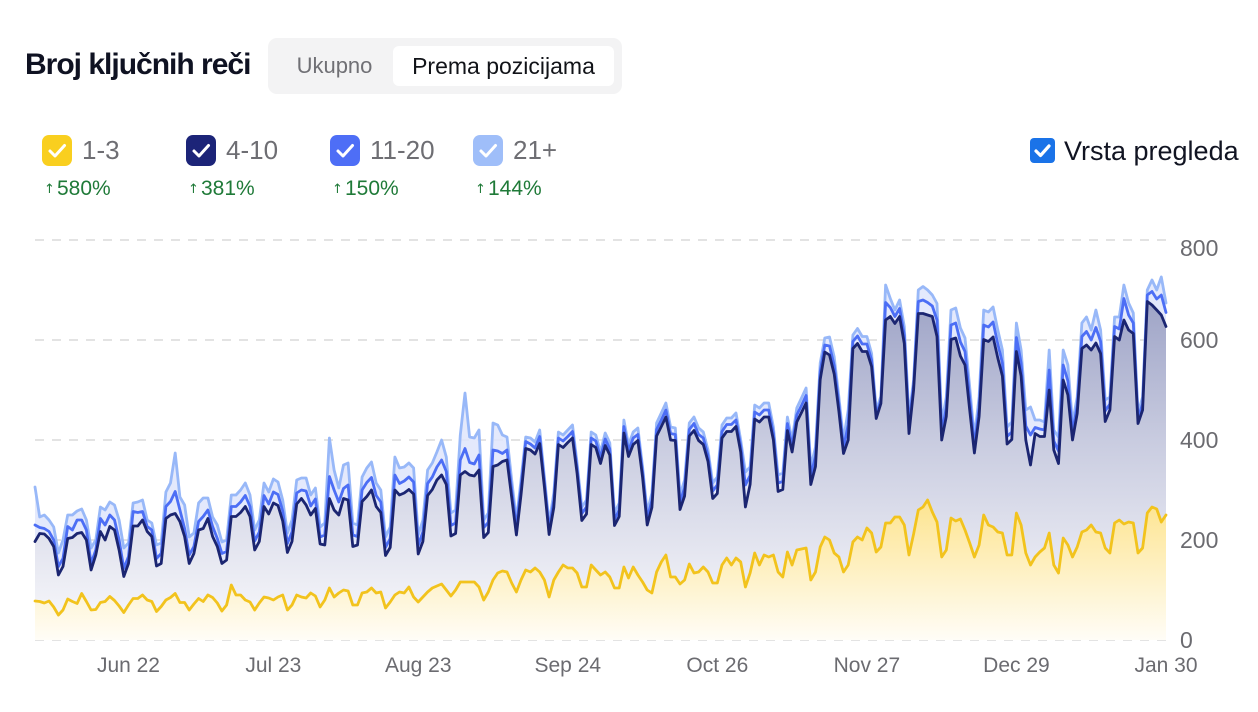 This screenshot has height=712, width=1258. What do you see at coordinates (1199, 248) in the screenshot?
I see `y-tick-label: 800` at bounding box center [1199, 248].